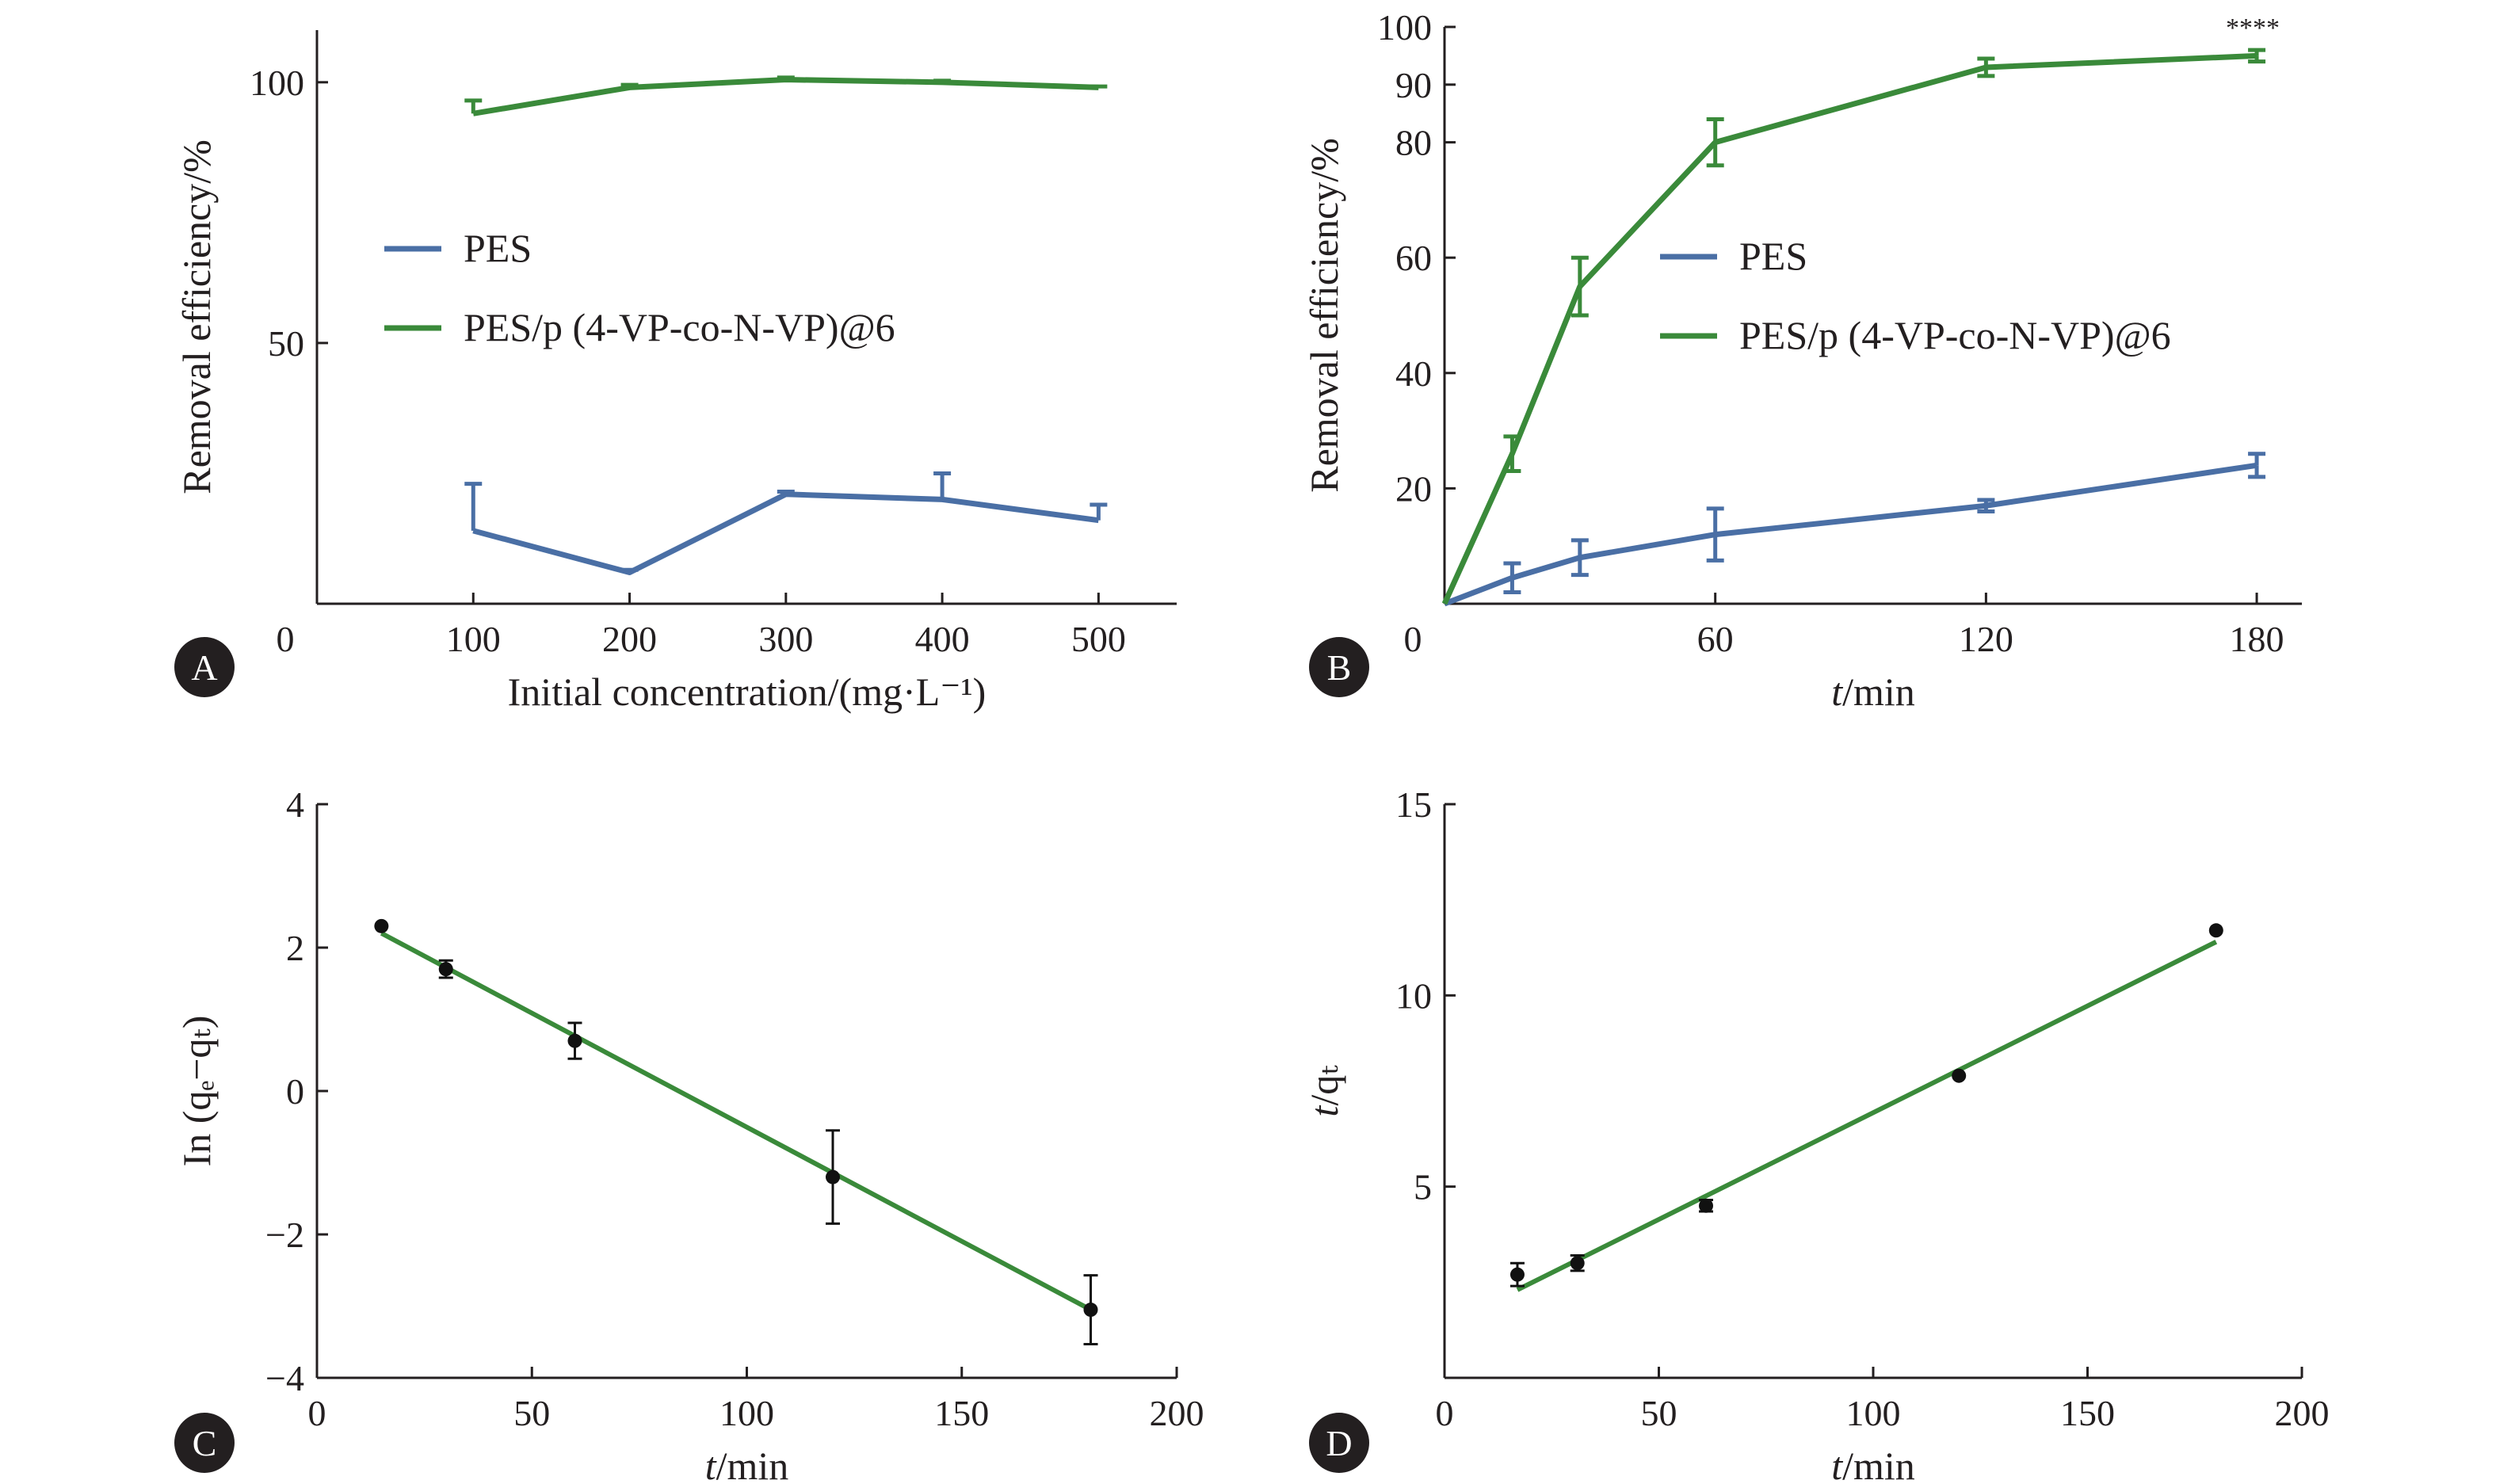 This screenshot has height=1484, width=2496. Describe the element at coordinates (747, 692) in the screenshot. I see `x-axis-title: Initial concentration/(mg·L⁻¹)` at that location.